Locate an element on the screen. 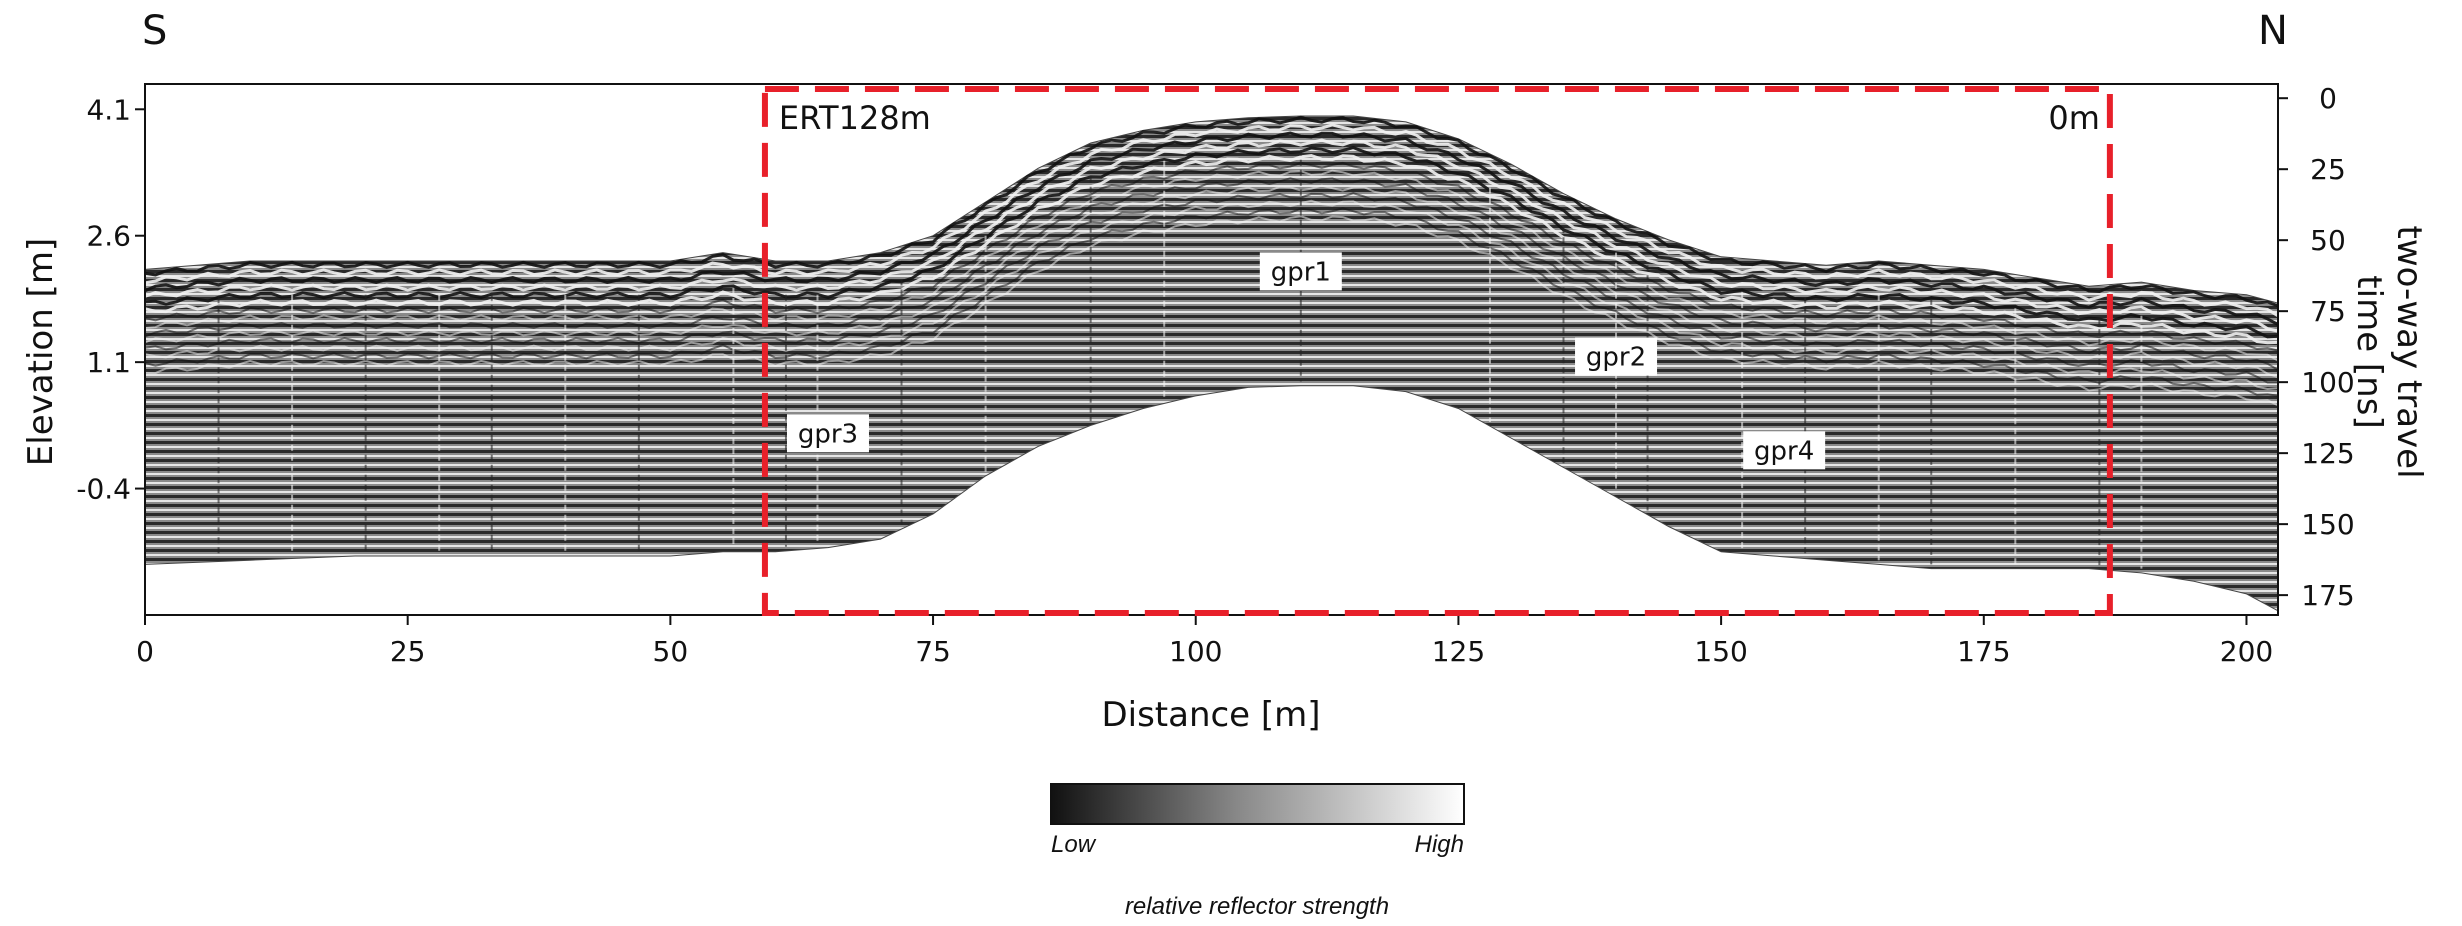  x-tick-label: 200 is located at coordinates (2246, 651).